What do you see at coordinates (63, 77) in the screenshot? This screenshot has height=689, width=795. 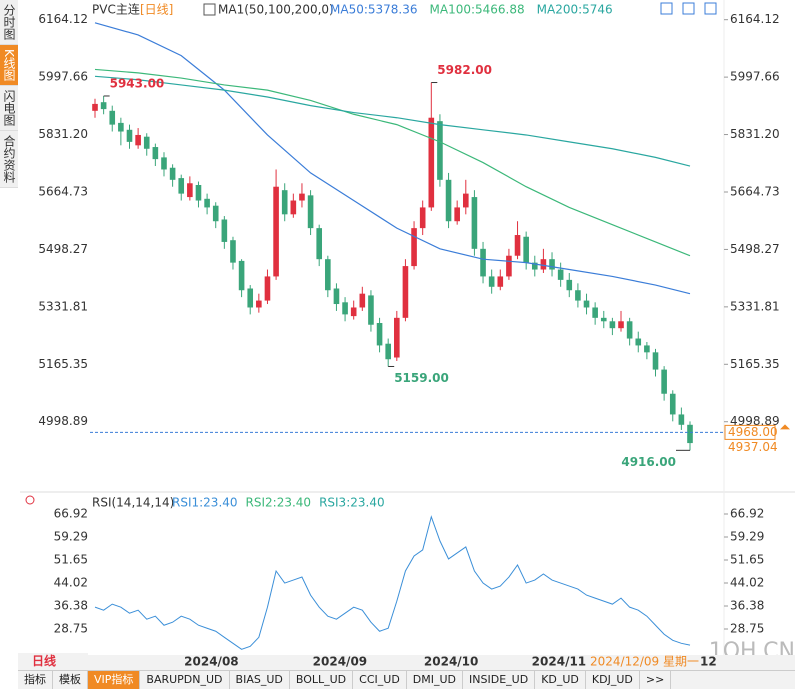 I see `y-tick-label-left: 5997.66` at bounding box center [63, 77].